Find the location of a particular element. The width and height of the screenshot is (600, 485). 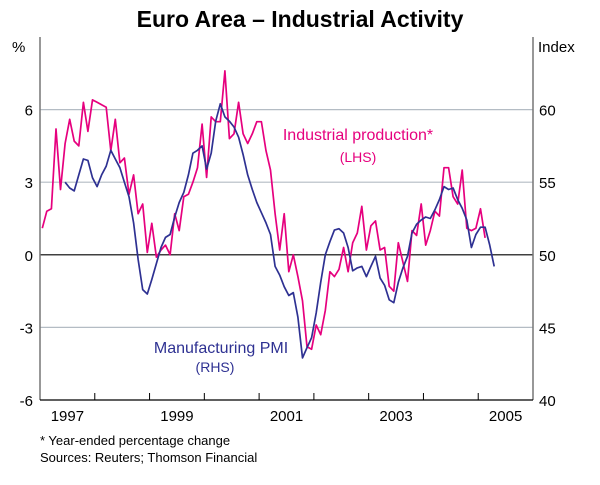

series-note-rhs: (RHS) is located at coordinates (215, 367).